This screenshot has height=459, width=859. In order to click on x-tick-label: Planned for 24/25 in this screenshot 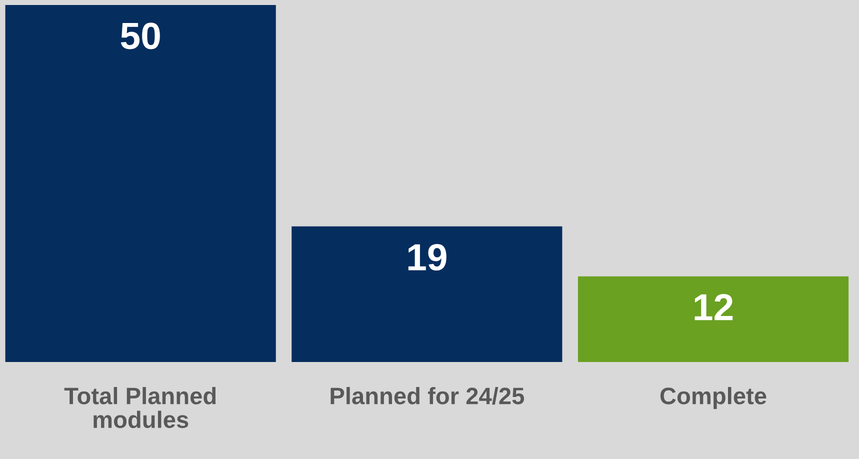, I will do `click(427, 396)`.